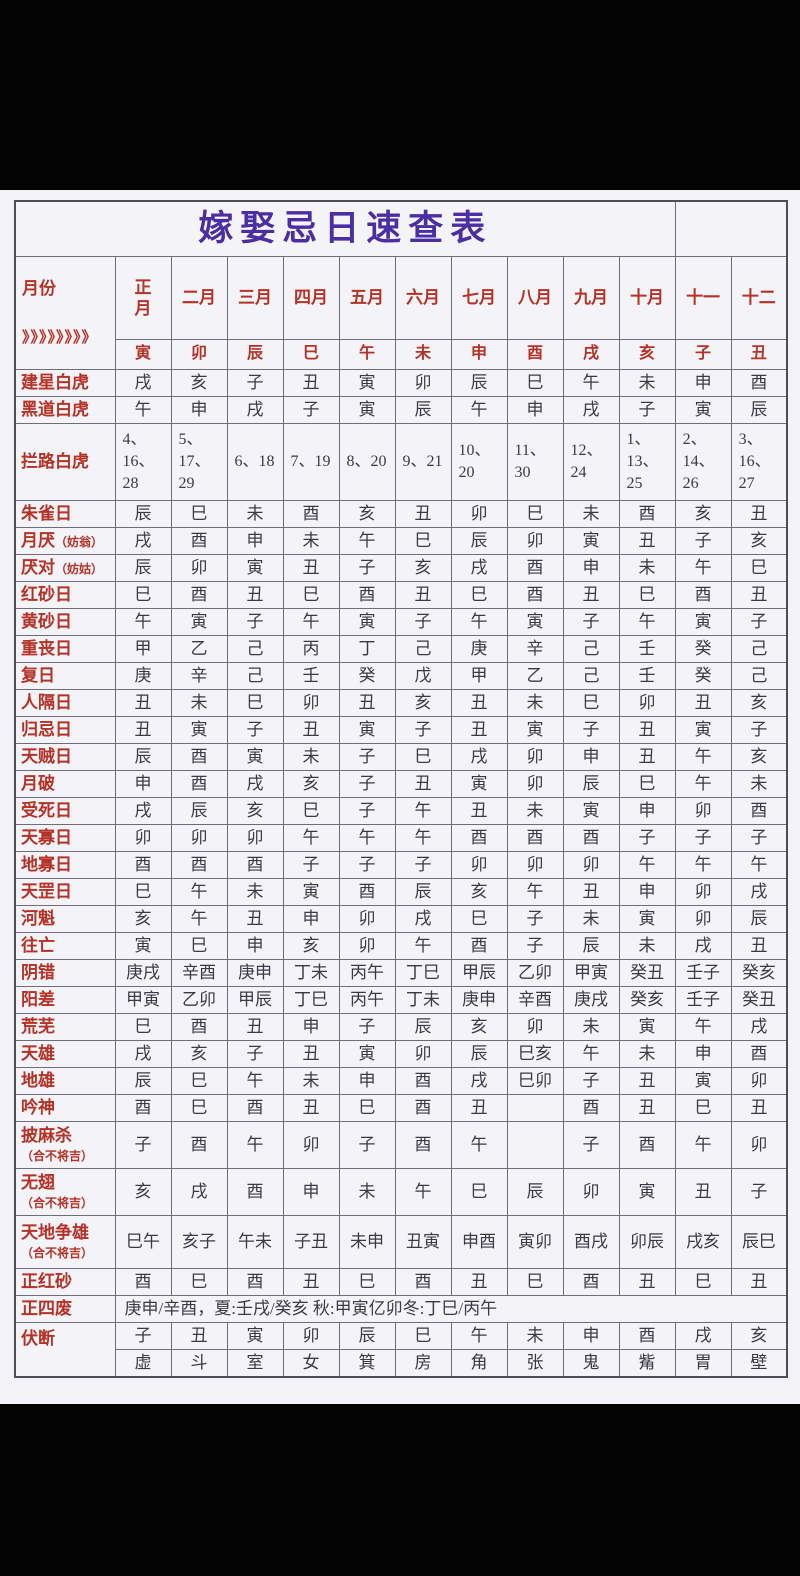 The width and height of the screenshot is (800, 1576). What do you see at coordinates (591, 648) in the screenshot?
I see `cell: 己` at bounding box center [591, 648].